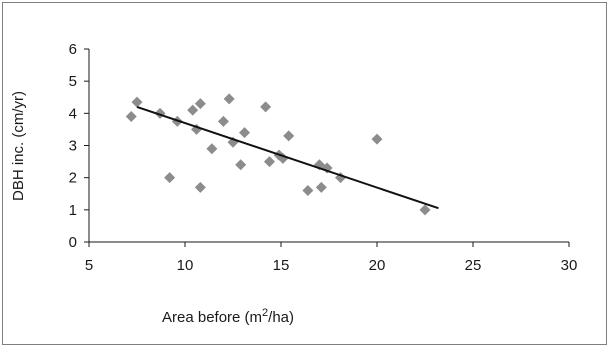 The width and height of the screenshot is (611, 349). What do you see at coordinates (73, 113) in the screenshot?
I see `y-tick-label: 4` at bounding box center [73, 113].